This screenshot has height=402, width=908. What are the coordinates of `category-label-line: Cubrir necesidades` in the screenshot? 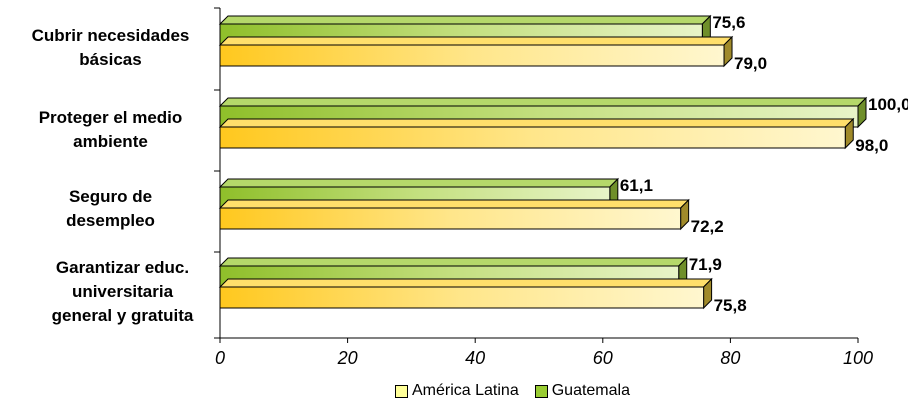 It's located at (110, 35).